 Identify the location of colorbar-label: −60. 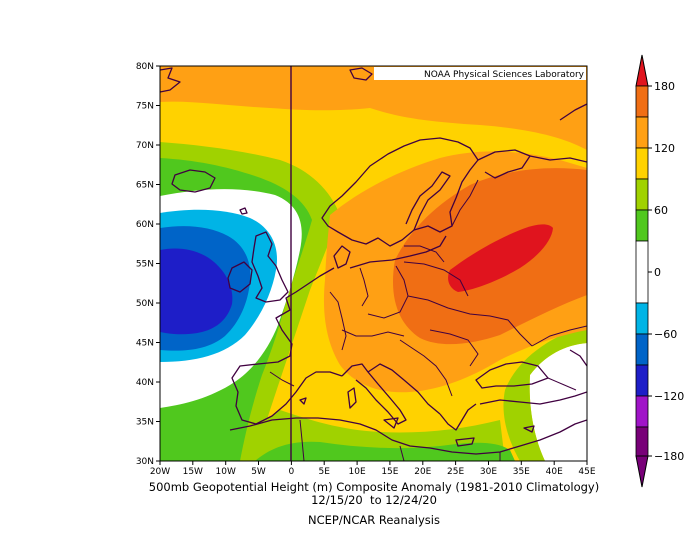
(665, 334).